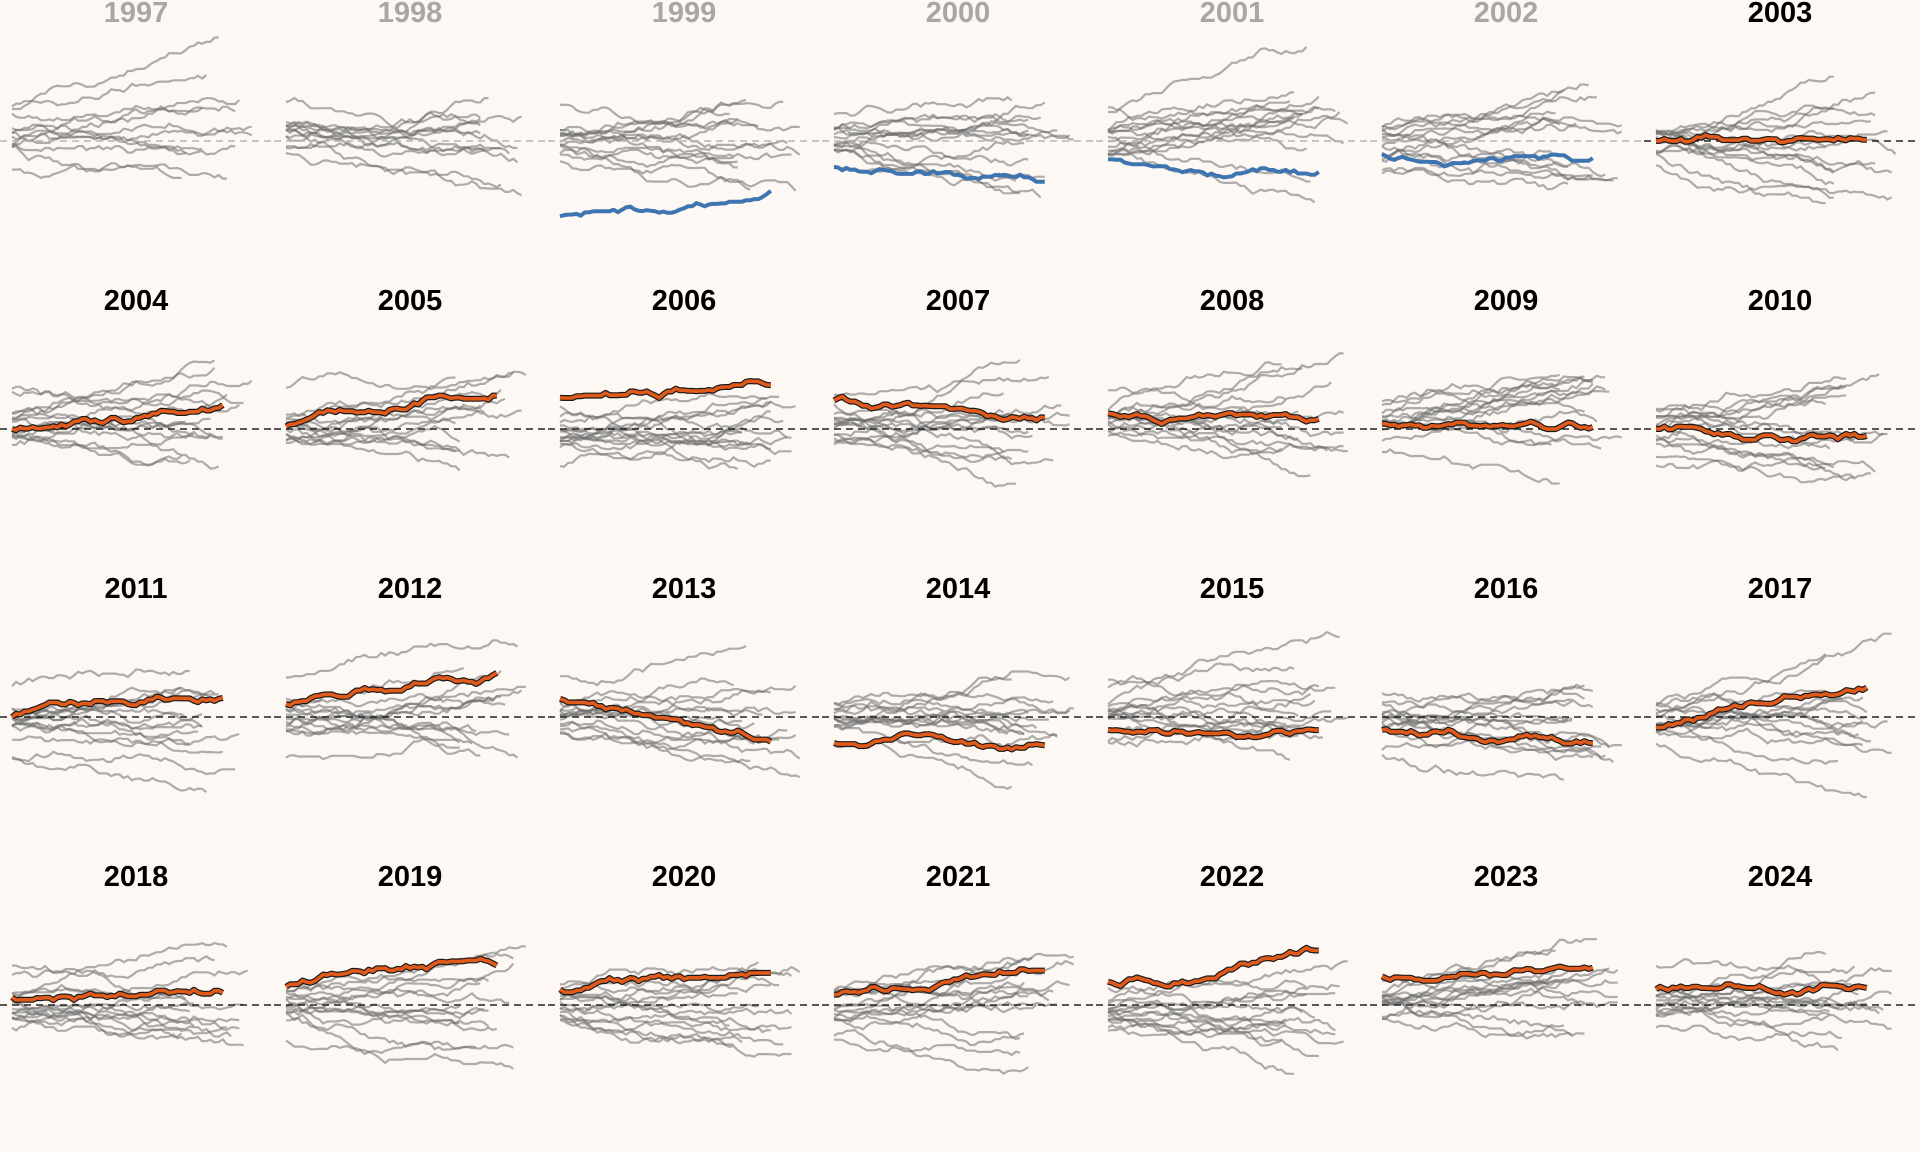 The image size is (1920, 1152). What do you see at coordinates (684, 877) in the screenshot?
I see `panel-title: 2020` at bounding box center [684, 877].